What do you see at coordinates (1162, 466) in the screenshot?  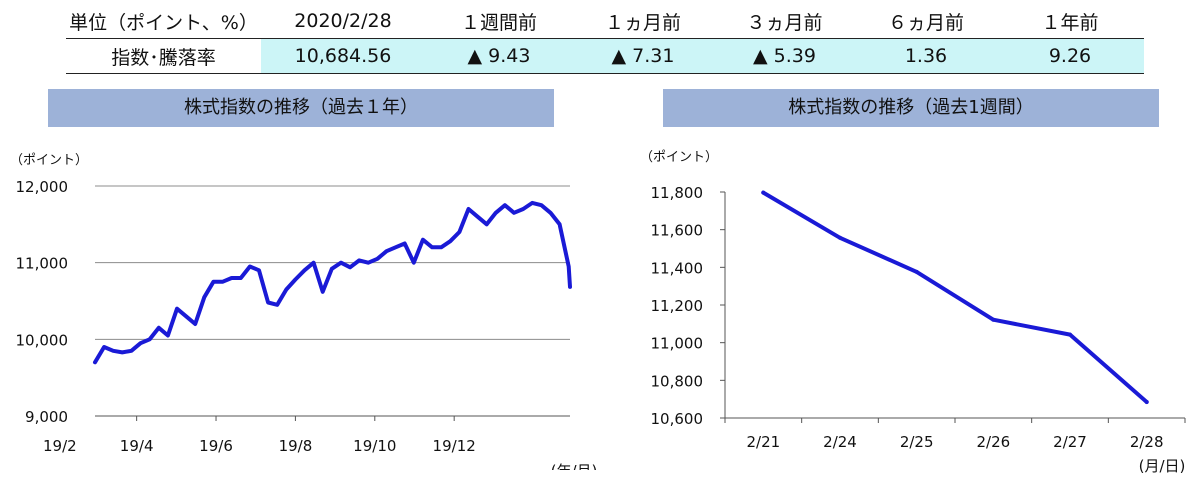 I see `chart-2-xlabel: (月/日)` at bounding box center [1162, 466].